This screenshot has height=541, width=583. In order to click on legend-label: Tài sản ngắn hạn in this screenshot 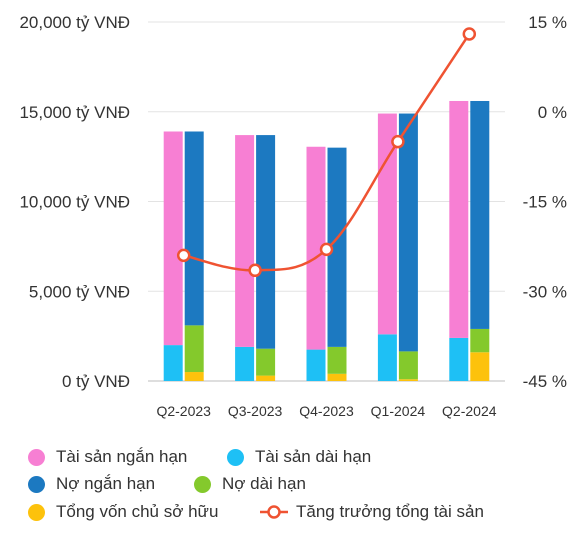, I will do `click(122, 456)`.